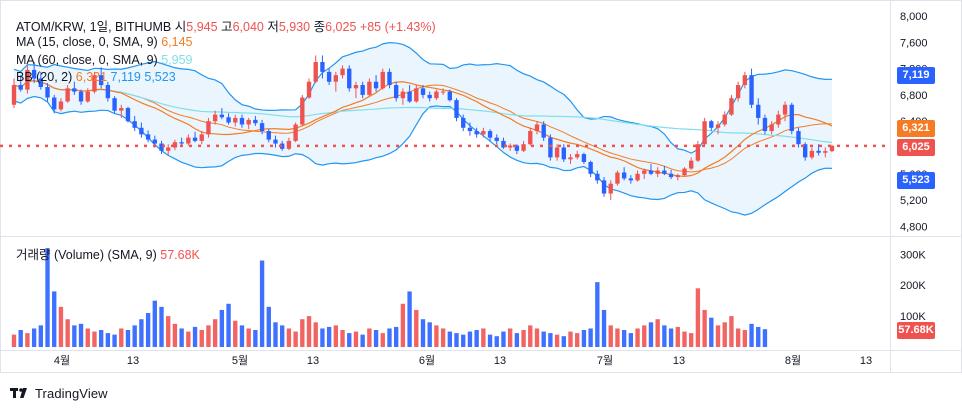 The width and height of the screenshot is (962, 415). I want to click on footer-brand: TradingView, so click(59, 393).